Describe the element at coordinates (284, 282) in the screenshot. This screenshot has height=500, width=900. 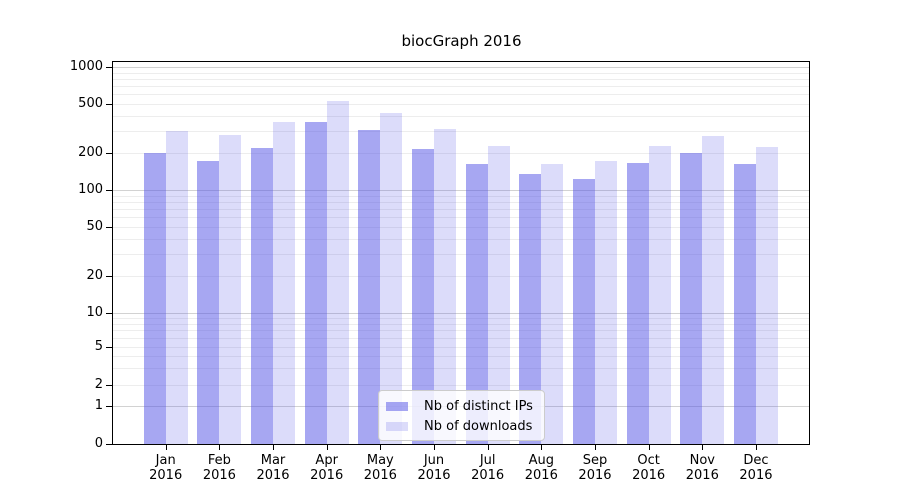
I see `bar-downloads-mar` at that location.